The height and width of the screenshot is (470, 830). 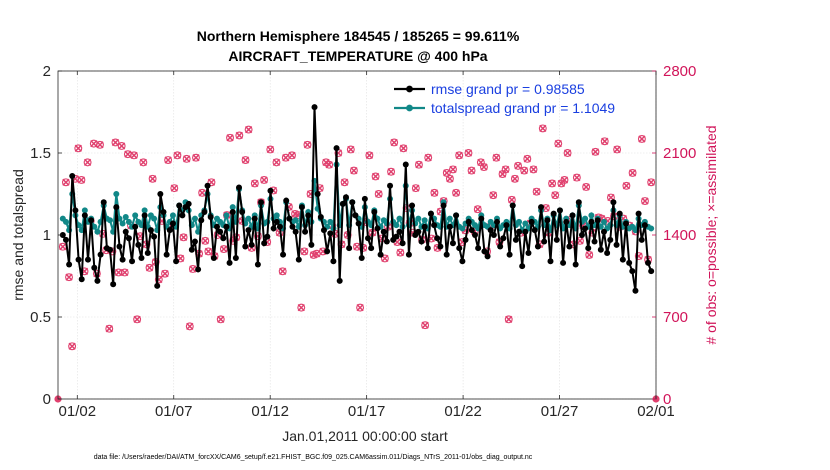 What do you see at coordinates (667, 399) in the screenshot?
I see `y-right-tick-label: 0` at bounding box center [667, 399].